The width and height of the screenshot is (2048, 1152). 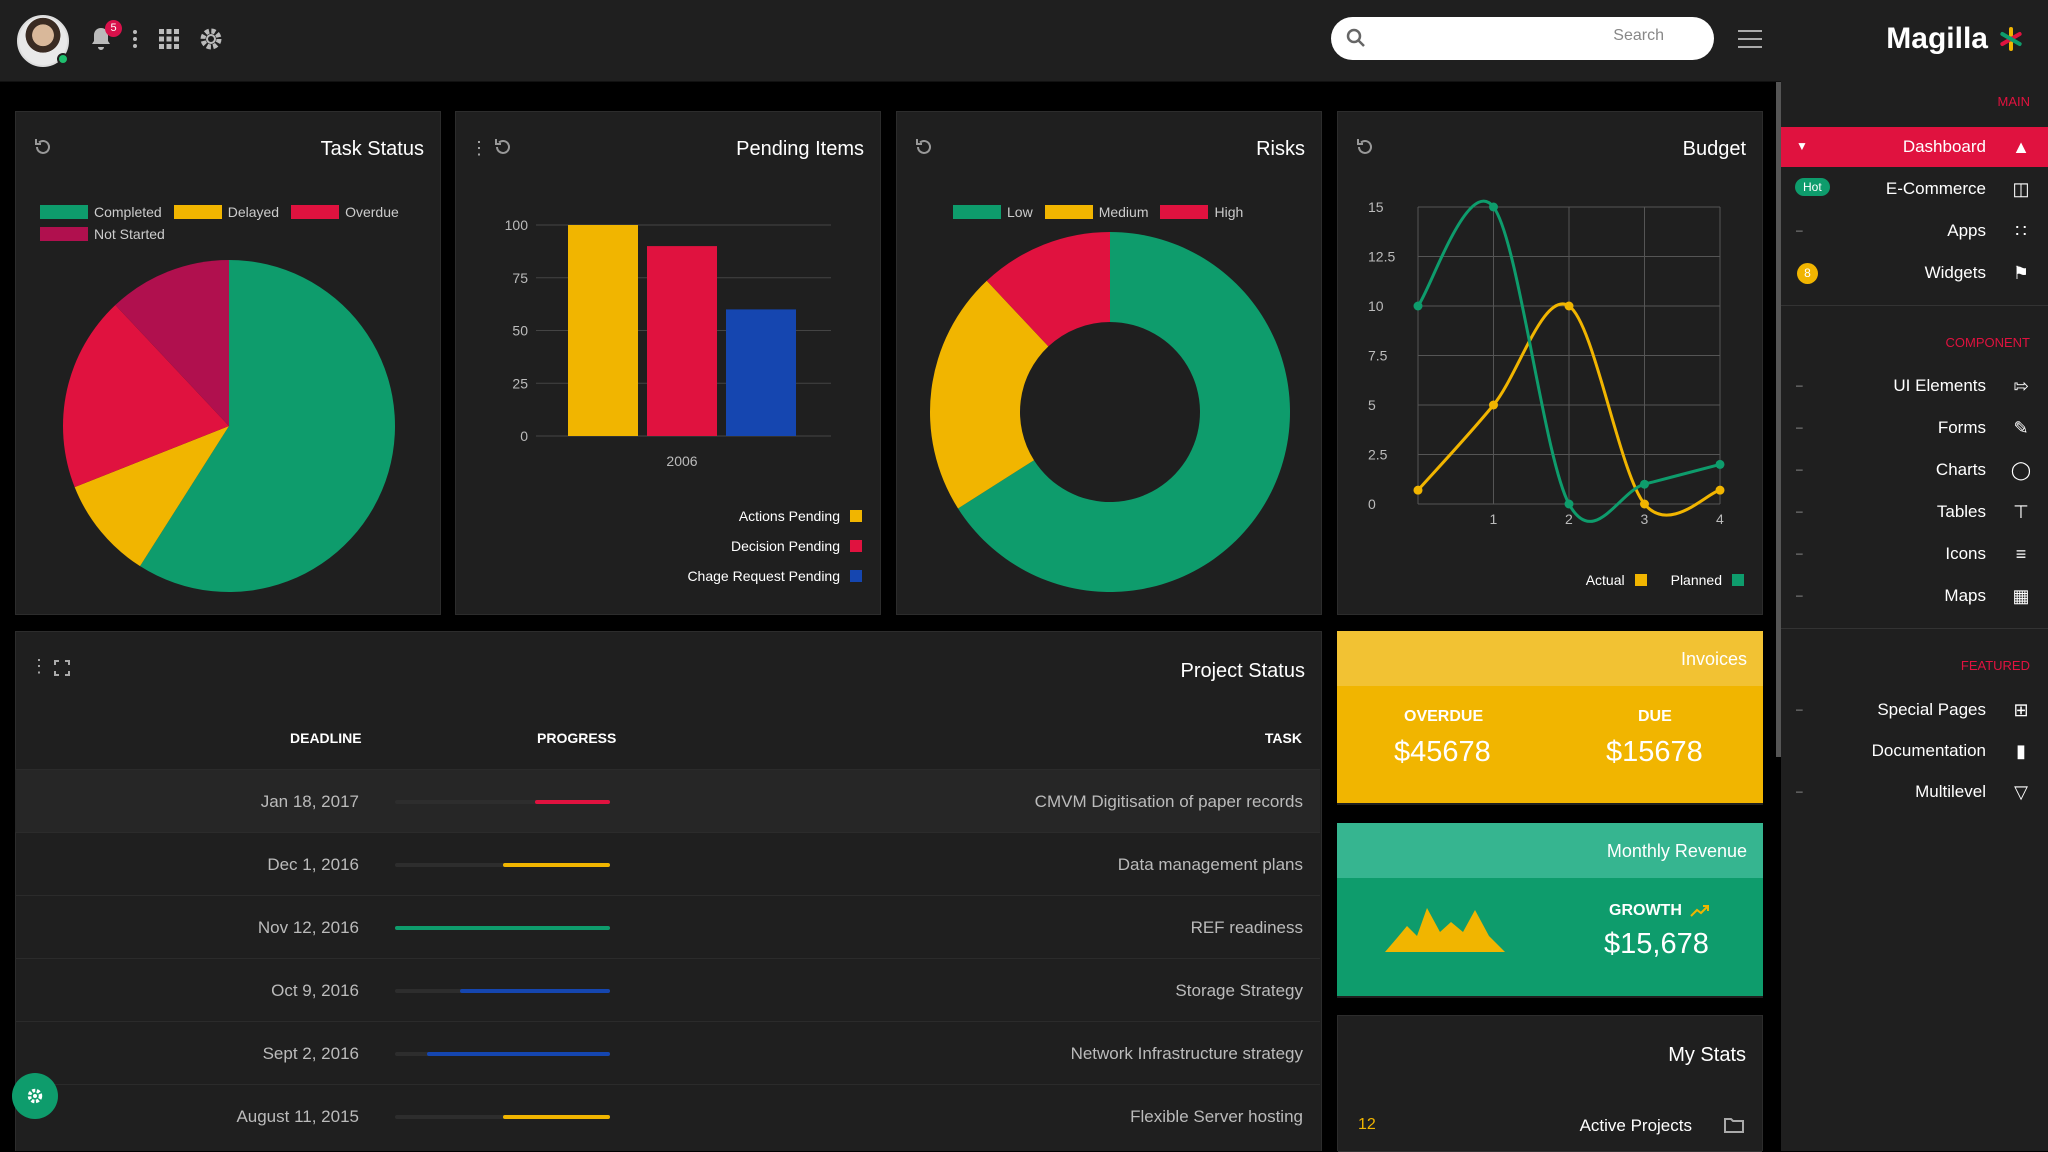 What do you see at coordinates (1239, 990) in the screenshot?
I see `task-cell: Storage Strategy` at bounding box center [1239, 990].